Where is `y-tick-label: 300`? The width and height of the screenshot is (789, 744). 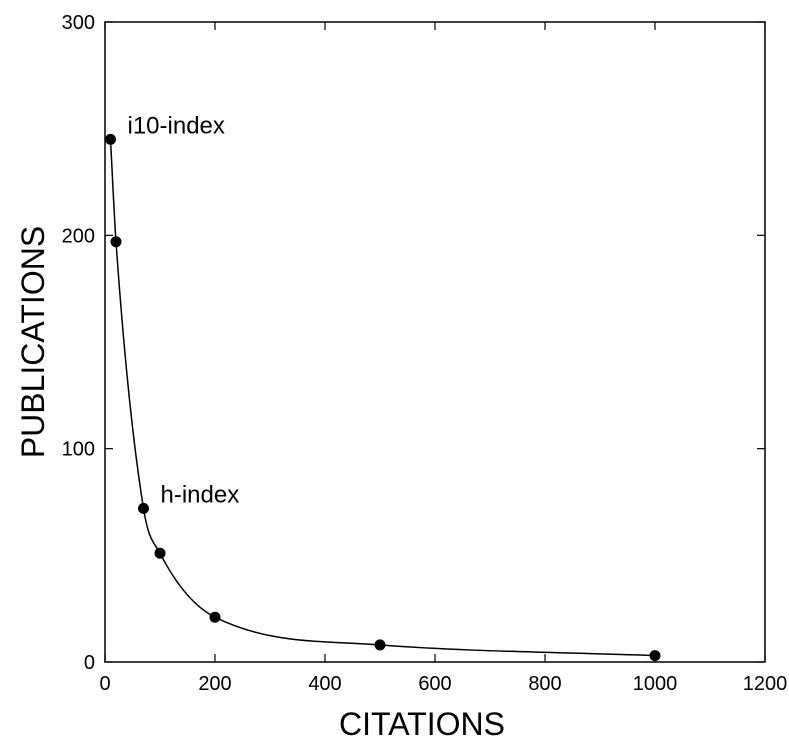
y-tick-label: 300 is located at coordinates (78, 23).